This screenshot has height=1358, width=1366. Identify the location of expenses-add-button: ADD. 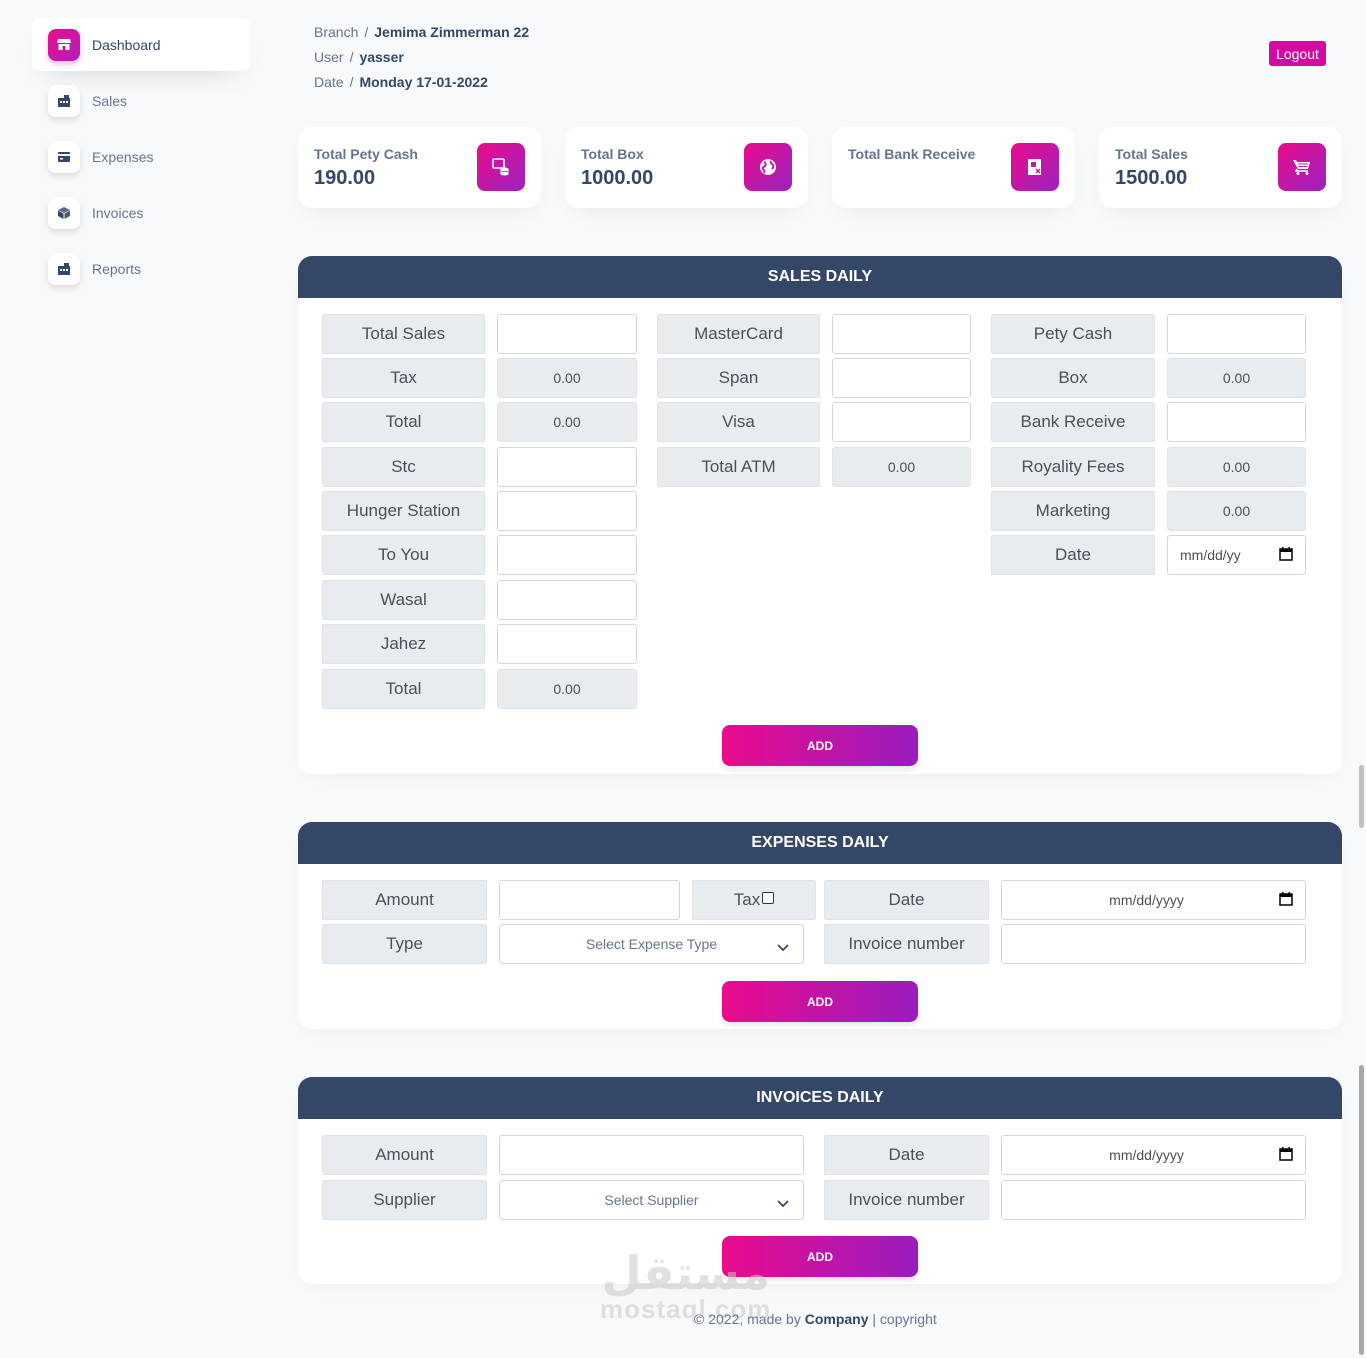
(820, 1001).